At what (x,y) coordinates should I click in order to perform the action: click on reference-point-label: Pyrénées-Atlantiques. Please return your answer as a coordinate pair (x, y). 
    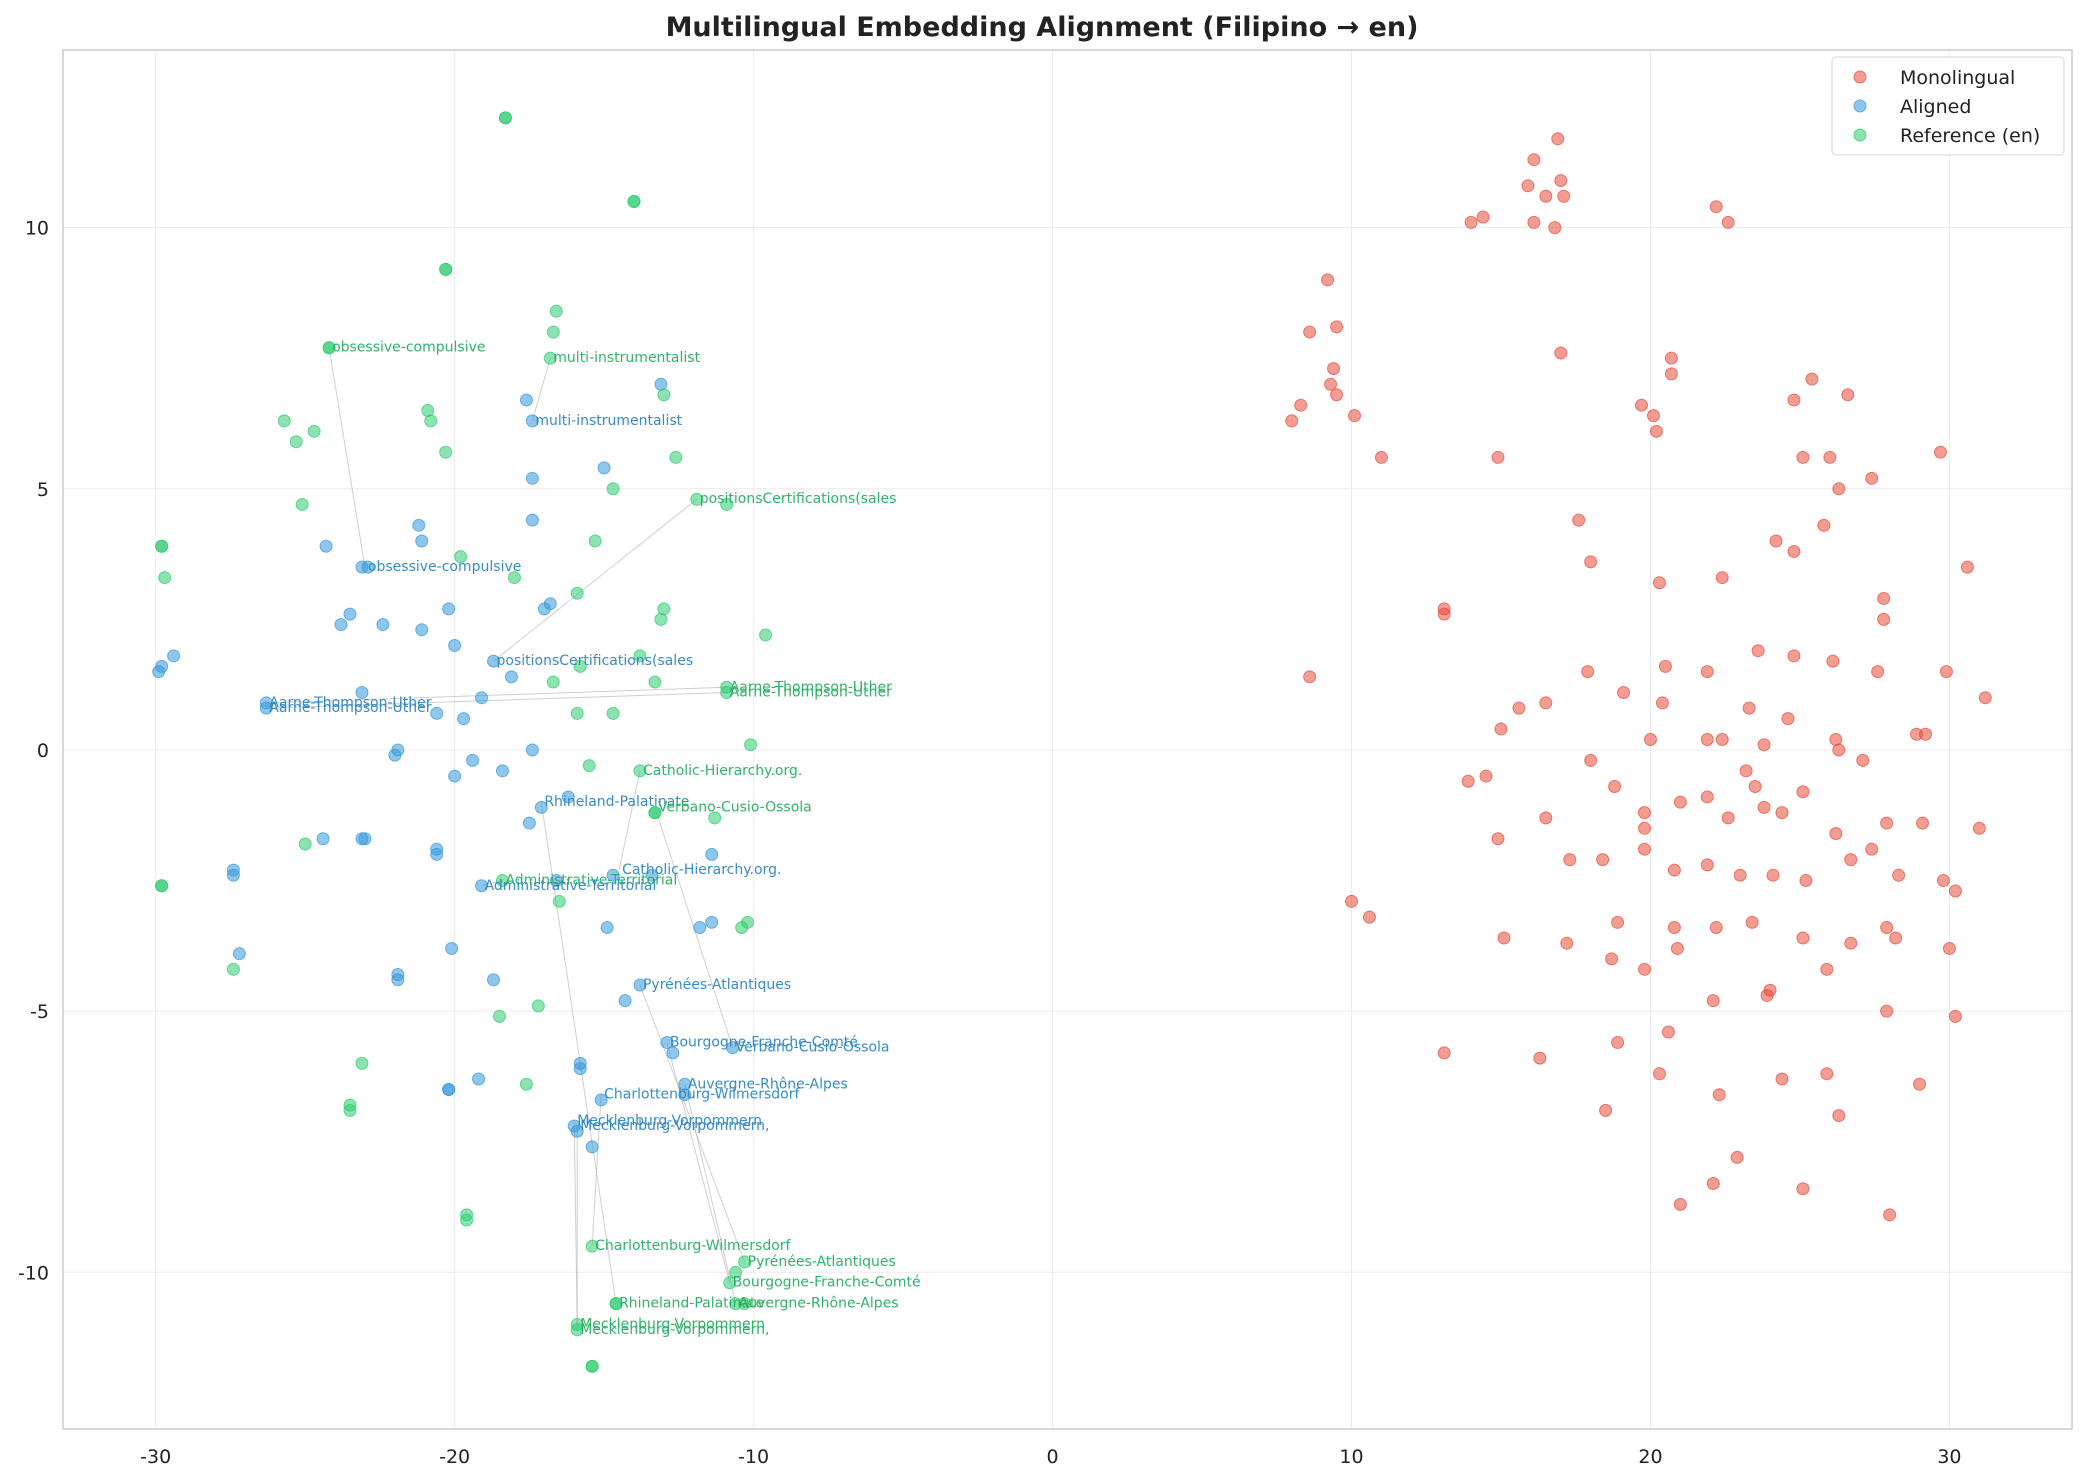
    Looking at the image, I should click on (822, 1262).